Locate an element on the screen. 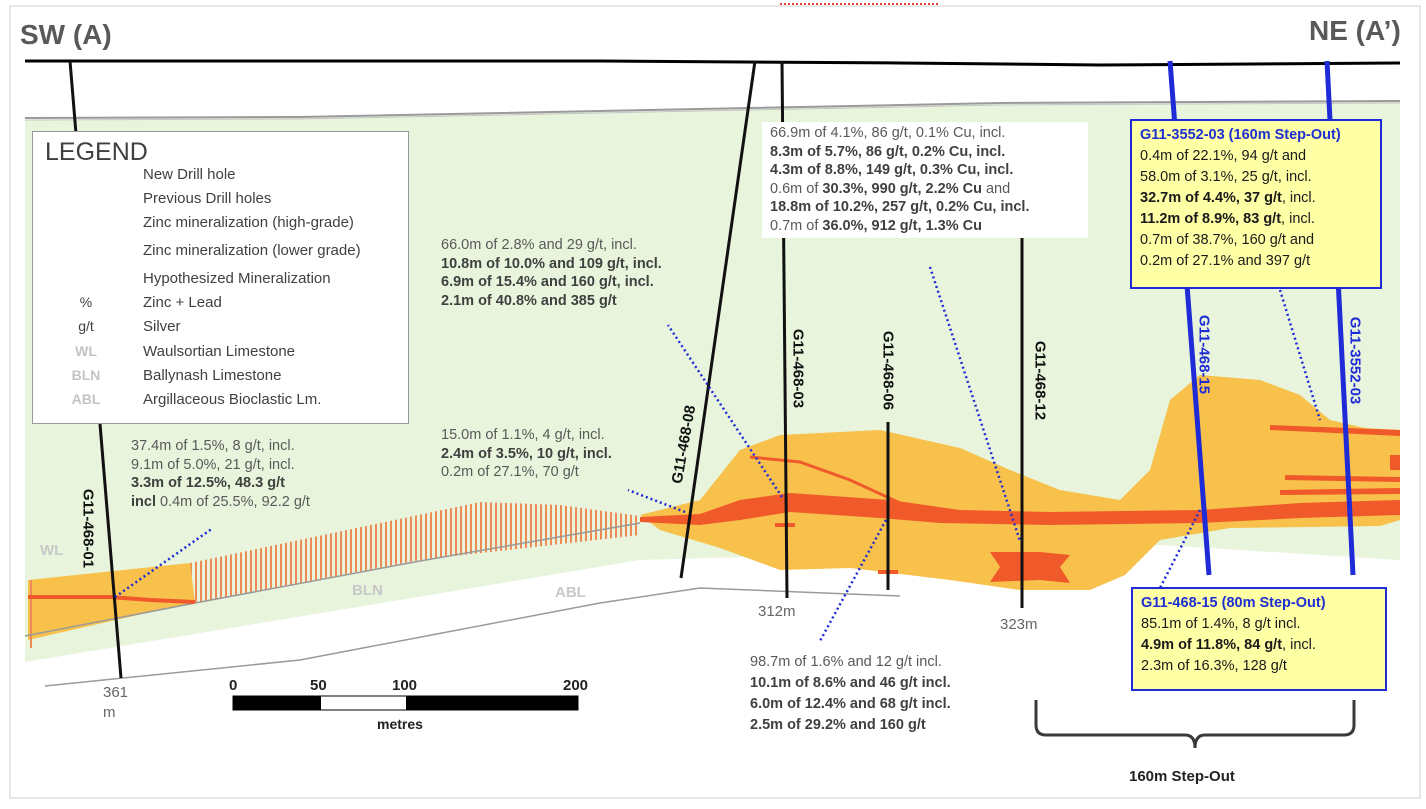 The image size is (1426, 809). hole-label-g11-468-15: G11-468-15 is located at coordinates (1204, 354).